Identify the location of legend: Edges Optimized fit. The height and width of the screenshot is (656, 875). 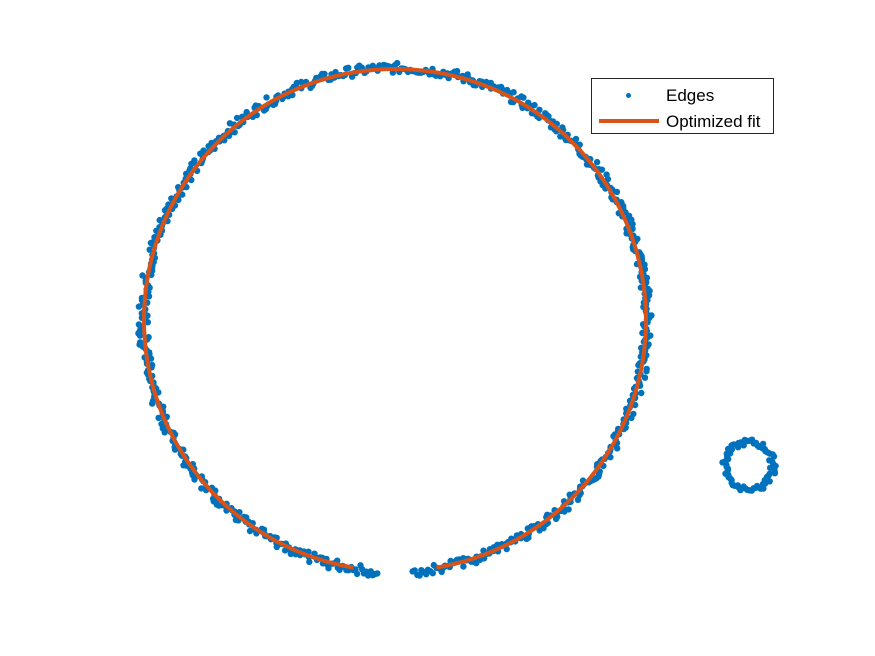
(682, 106).